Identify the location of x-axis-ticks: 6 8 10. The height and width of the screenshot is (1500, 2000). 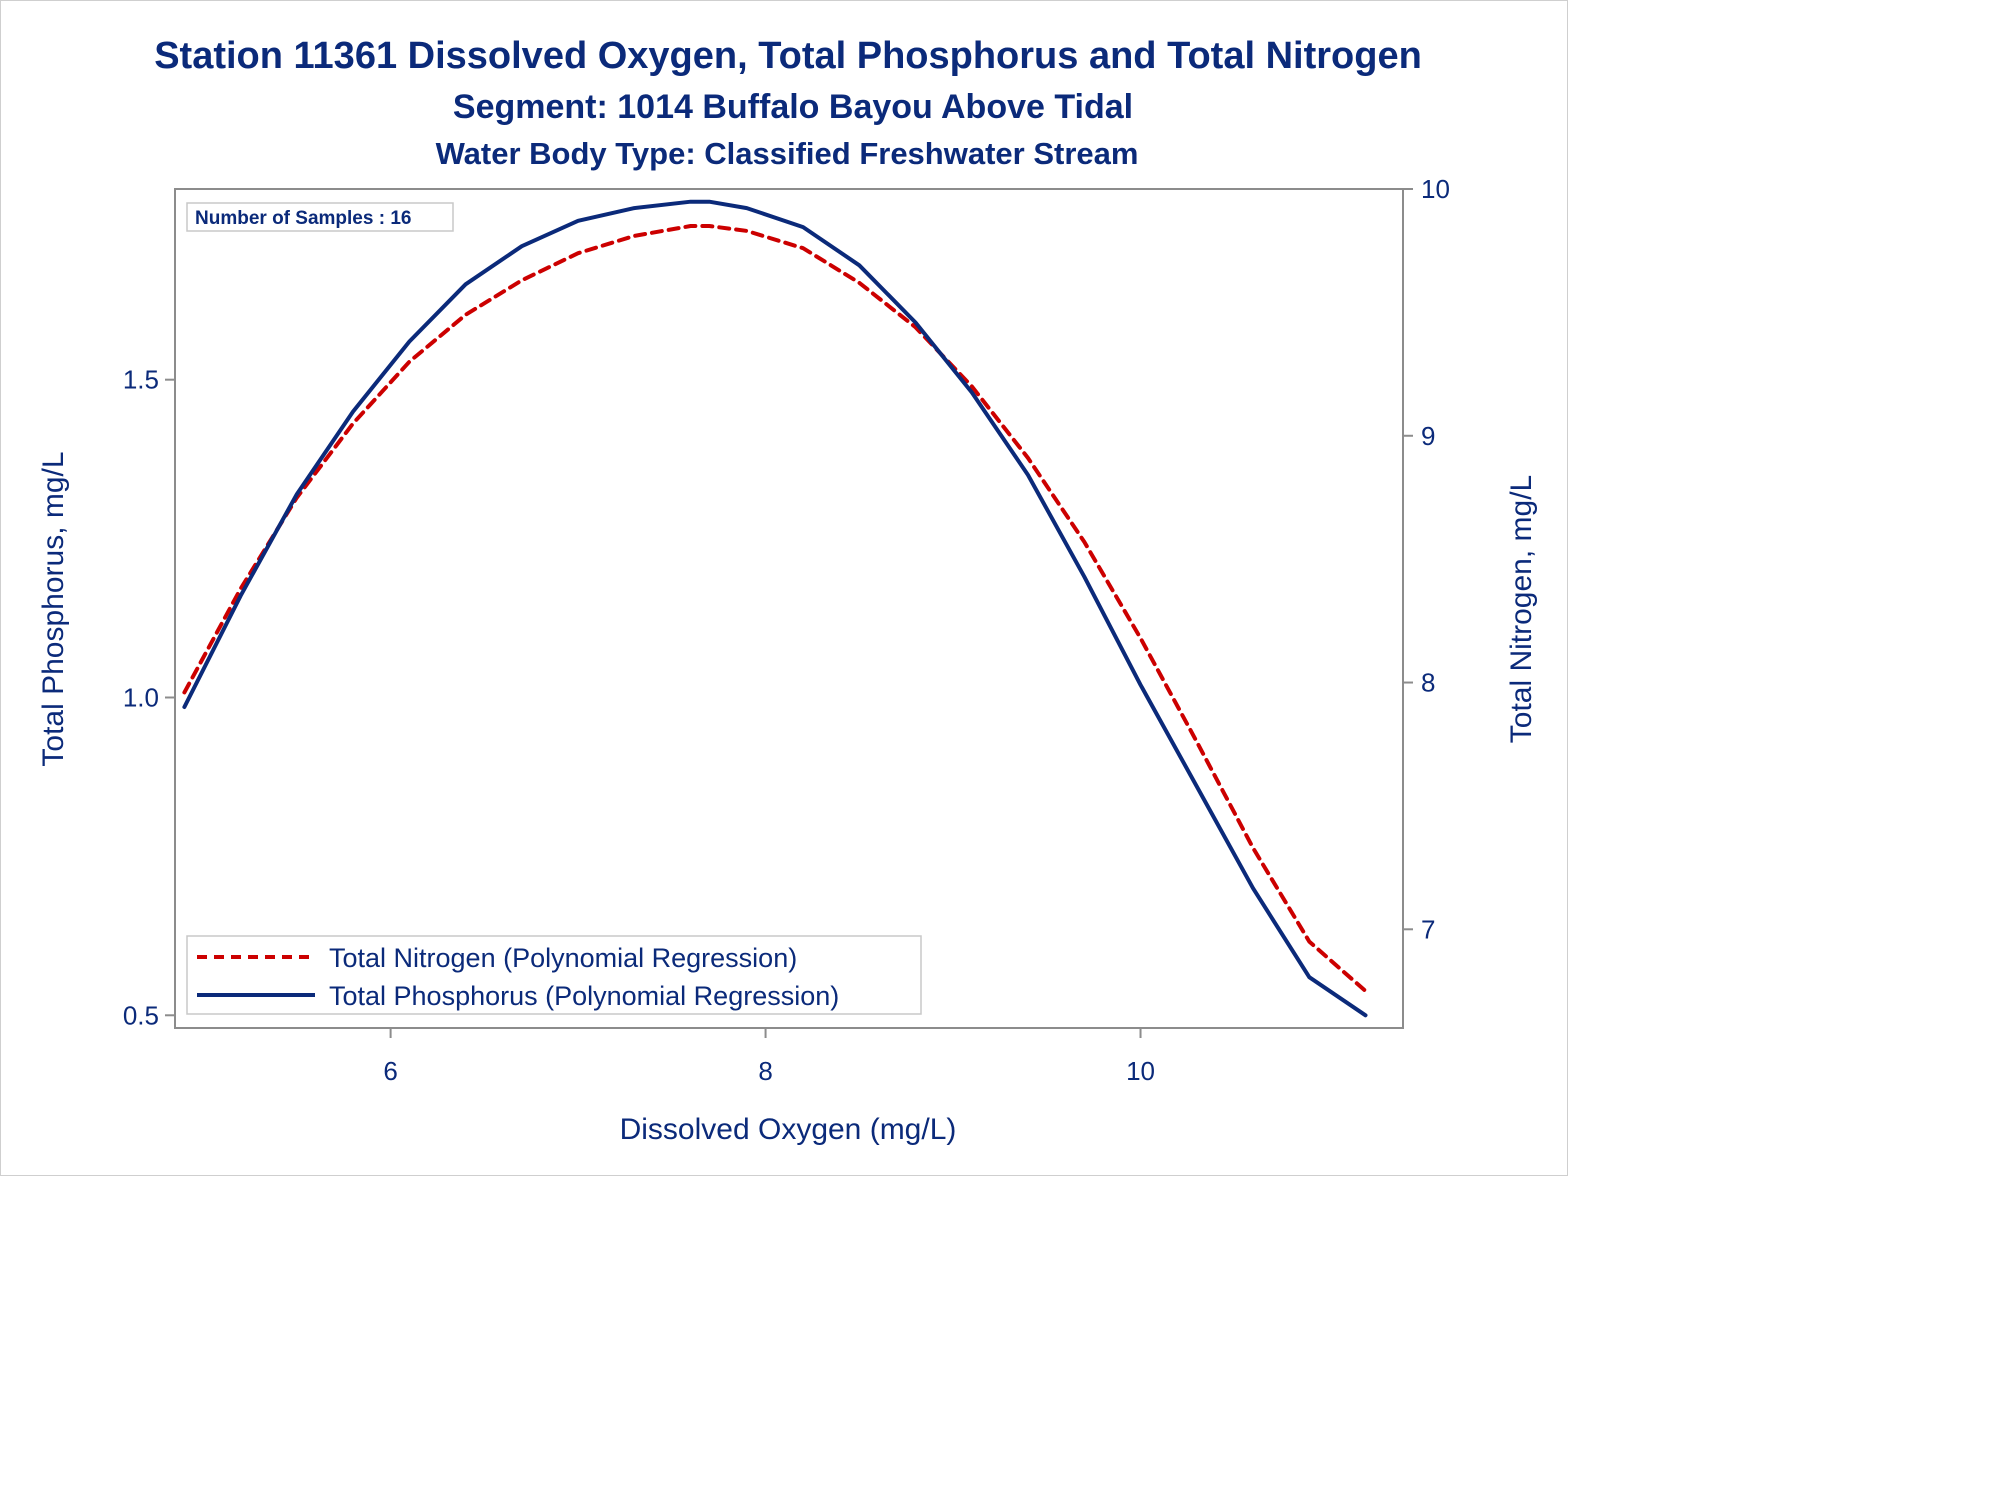
(769, 1057).